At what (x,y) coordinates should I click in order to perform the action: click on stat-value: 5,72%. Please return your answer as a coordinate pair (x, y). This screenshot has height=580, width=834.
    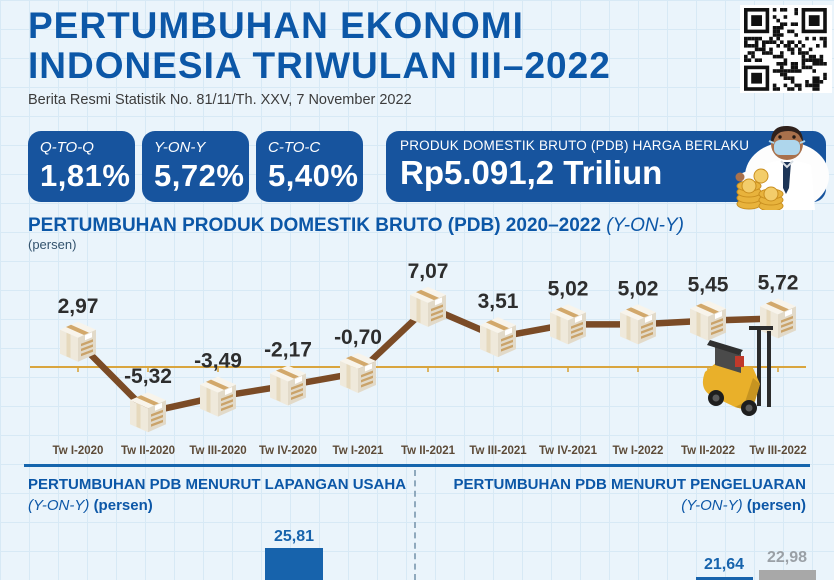
    Looking at the image, I should click on (199, 175).